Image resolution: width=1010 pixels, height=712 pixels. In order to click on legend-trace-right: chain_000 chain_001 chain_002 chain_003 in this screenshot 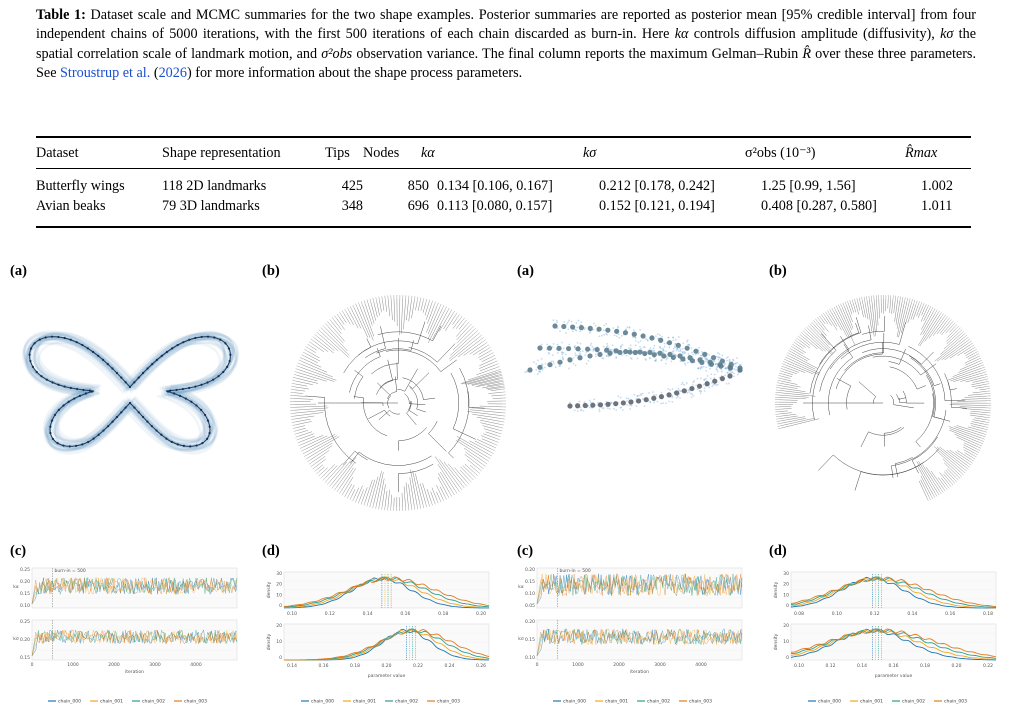, I will do `click(632, 702)`.